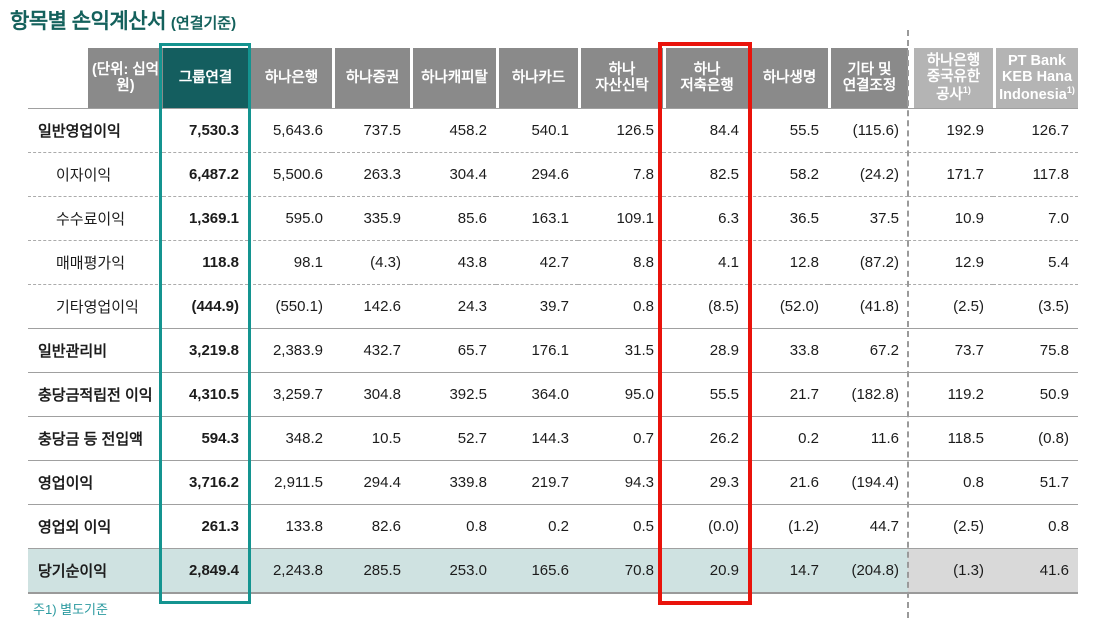 Image resolution: width=1107 pixels, height=626 pixels. Describe the element at coordinates (950, 350) in the screenshot. I see `value-cell: 73.7` at that location.